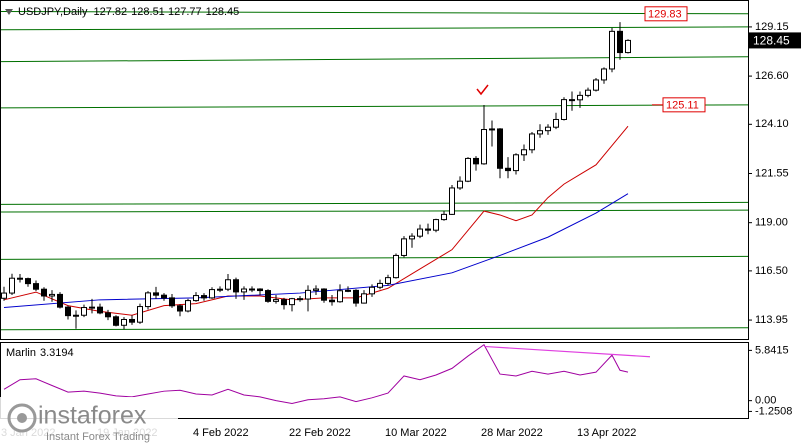 The height and width of the screenshot is (445, 805). What do you see at coordinates (320, 433) in the screenshot?
I see `x-tick-label: 22 Feb 2022` at bounding box center [320, 433].